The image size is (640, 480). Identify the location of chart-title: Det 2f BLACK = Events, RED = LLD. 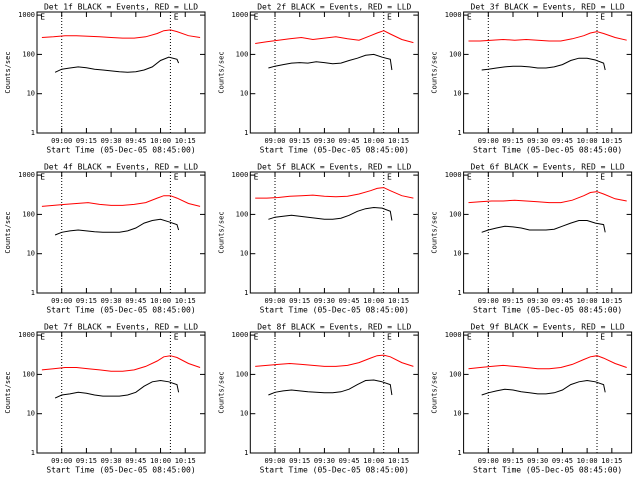
(334, 7).